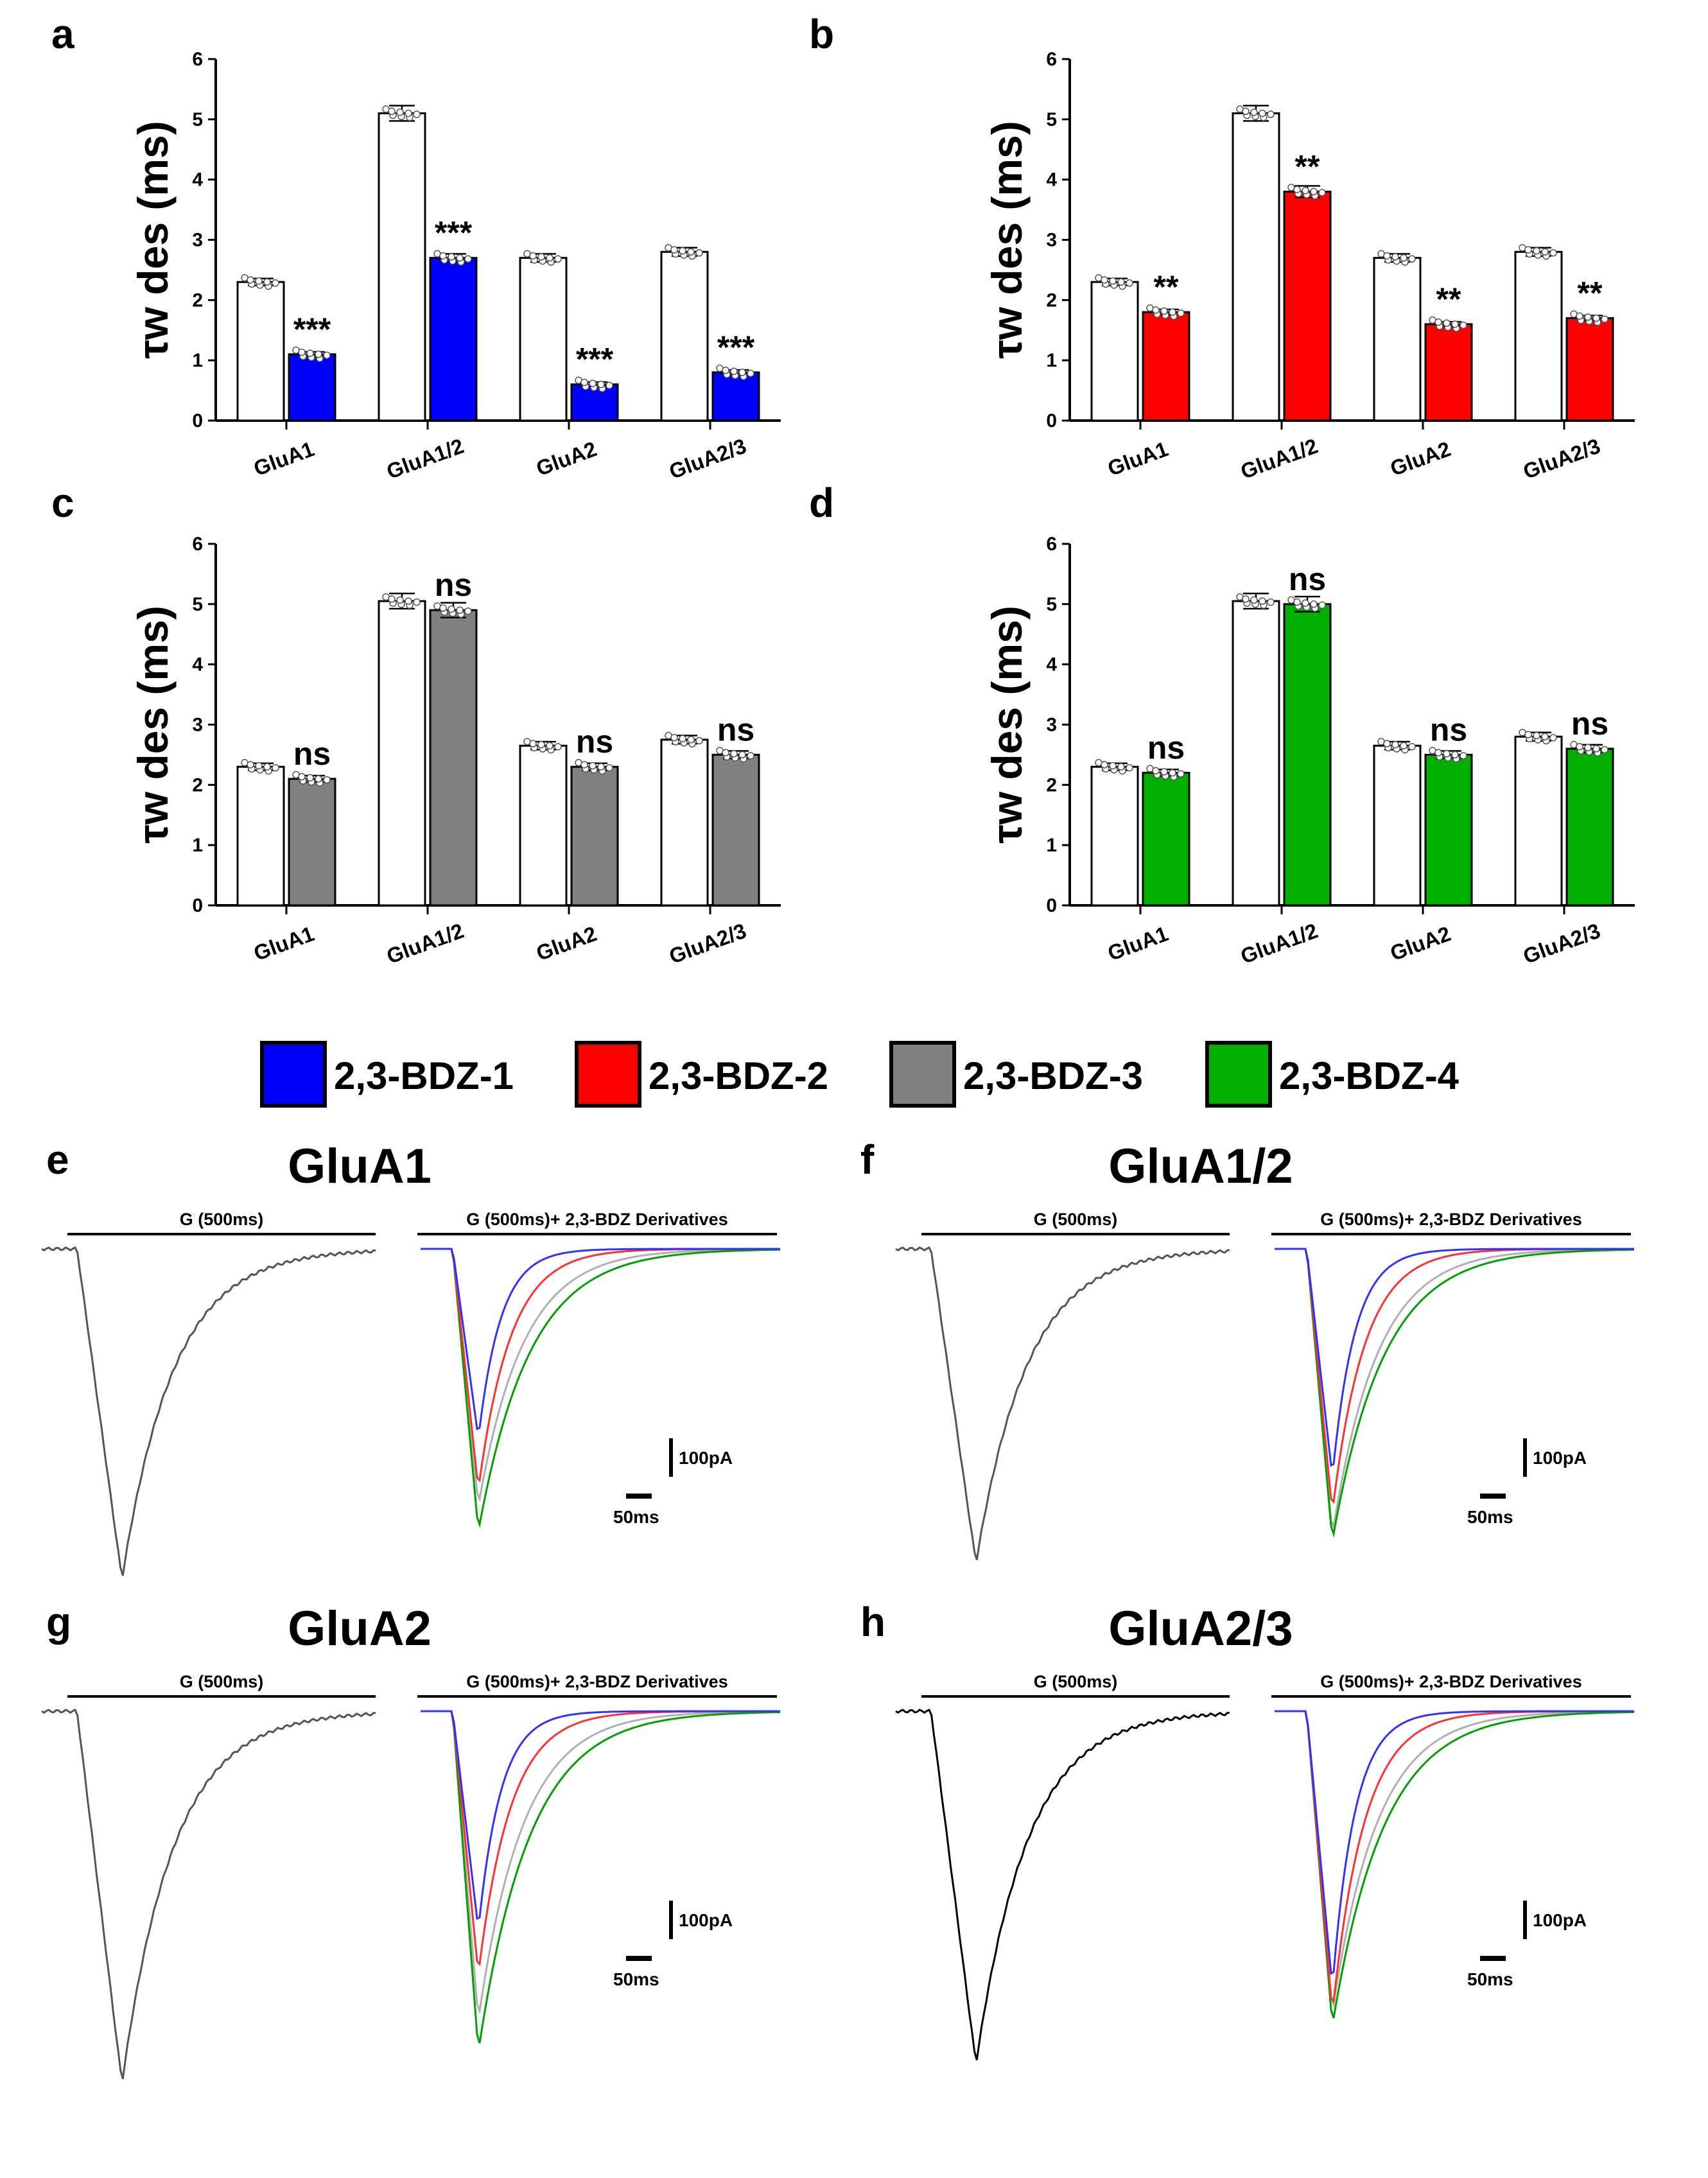 This screenshot has width=1708, height=2178. What do you see at coordinates (424, 1075) in the screenshot?
I see `legend-label: 2,3-BDZ-1` at bounding box center [424, 1075].